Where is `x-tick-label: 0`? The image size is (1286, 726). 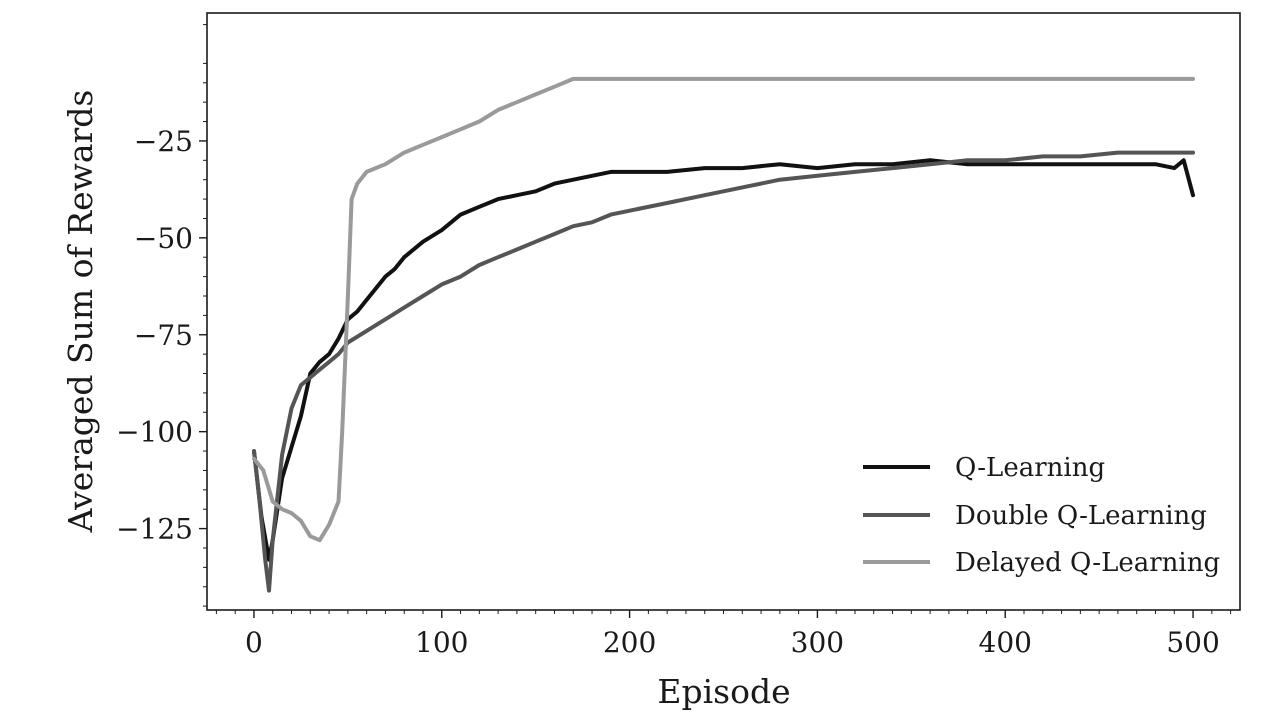 x-tick-label: 0 is located at coordinates (254, 642).